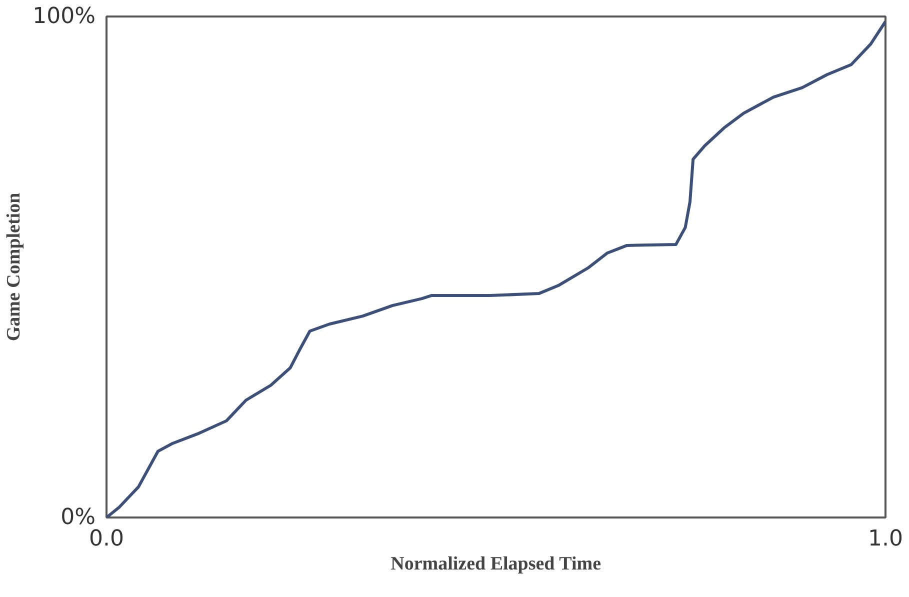  I want to click on x-tick-label: 1.0, so click(886, 539).